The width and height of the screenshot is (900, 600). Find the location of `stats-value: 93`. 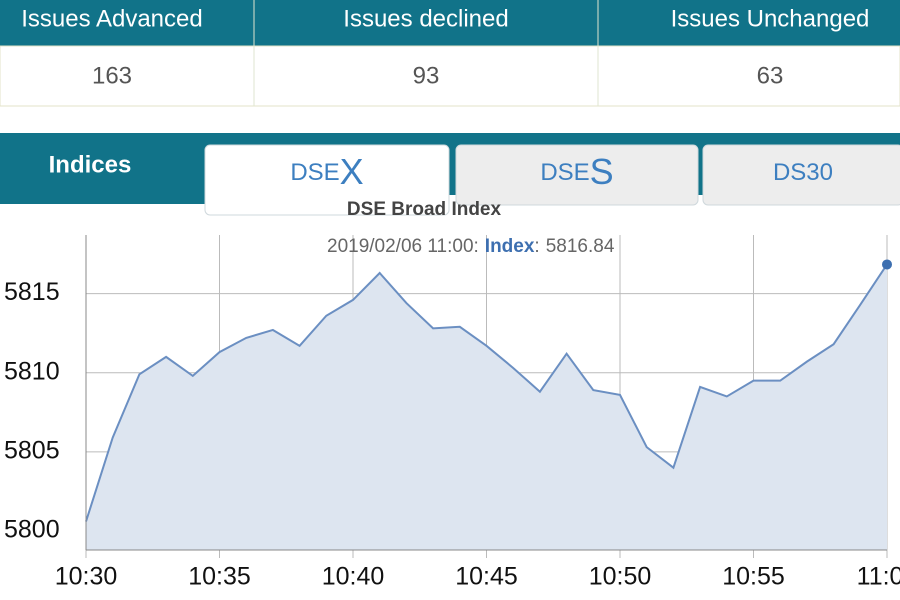

stats-value: 93 is located at coordinates (426, 75).